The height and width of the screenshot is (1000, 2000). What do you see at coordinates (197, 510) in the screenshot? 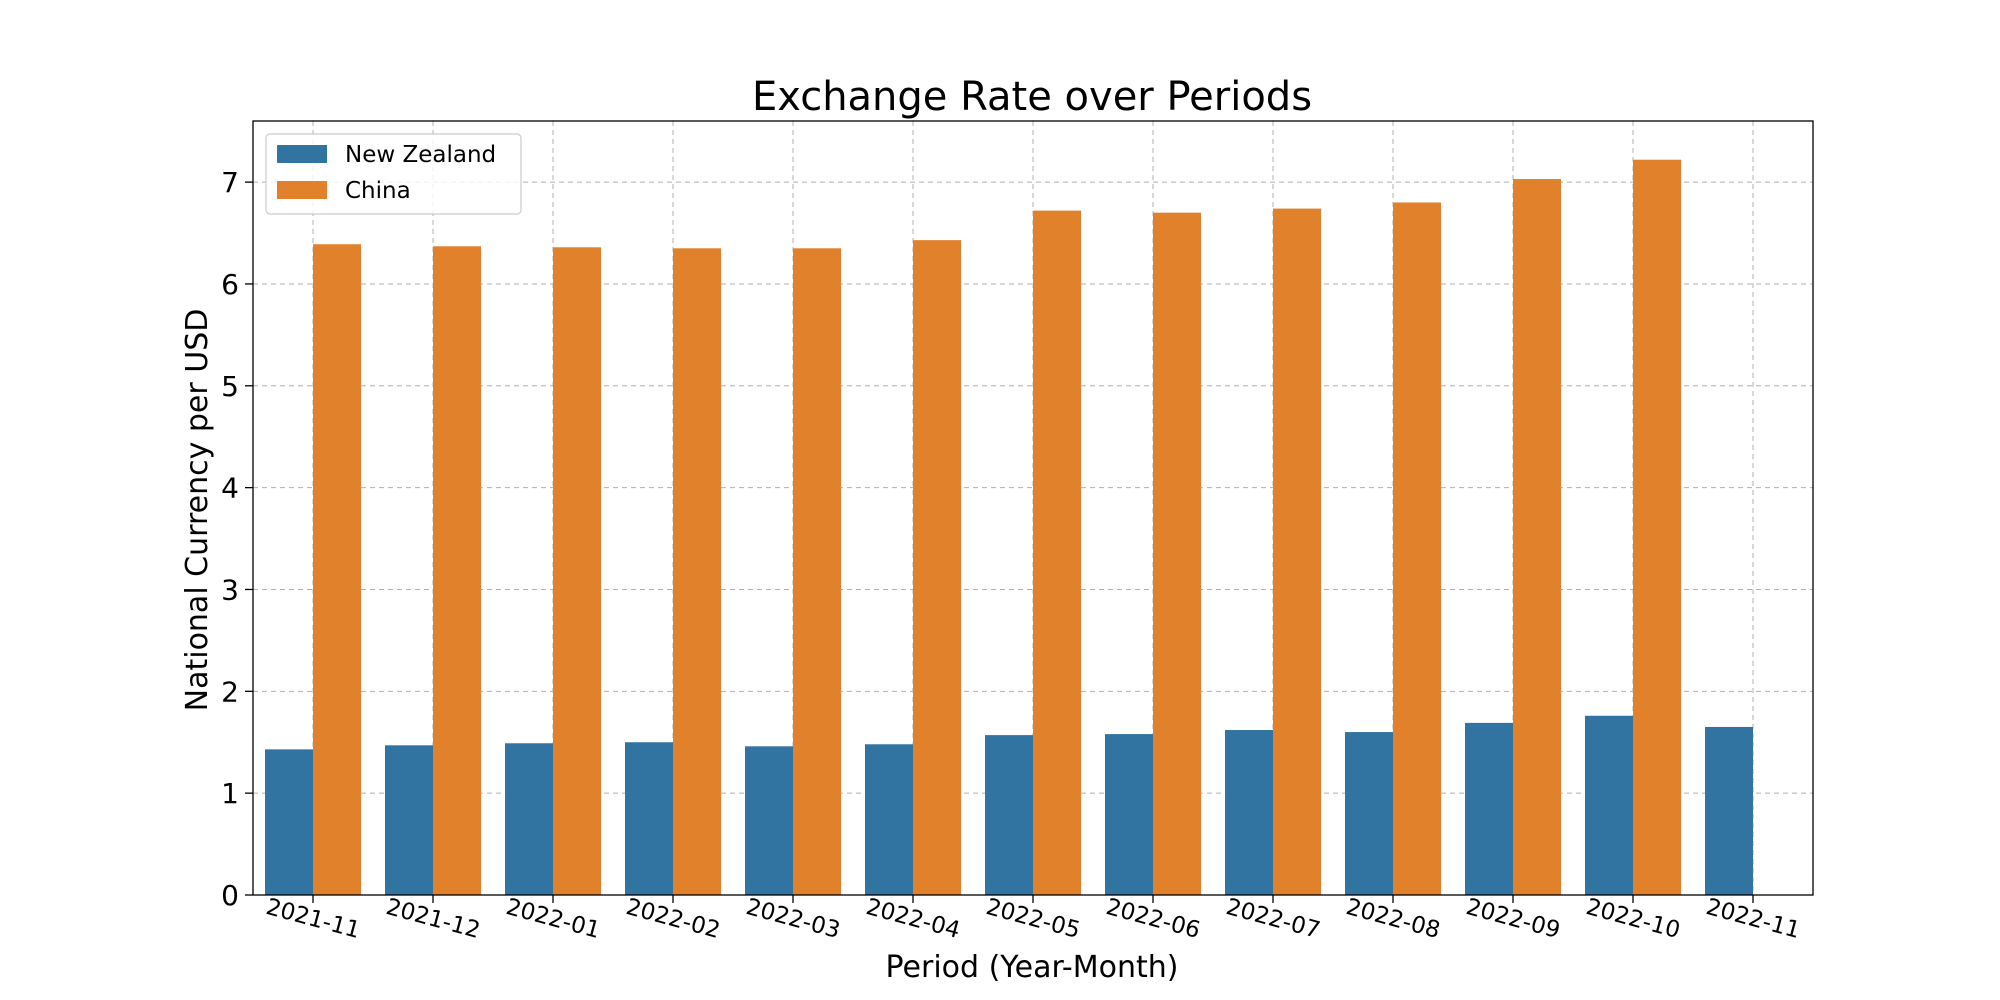
I see `y-axis-label: National Currency per USD` at bounding box center [197, 510].